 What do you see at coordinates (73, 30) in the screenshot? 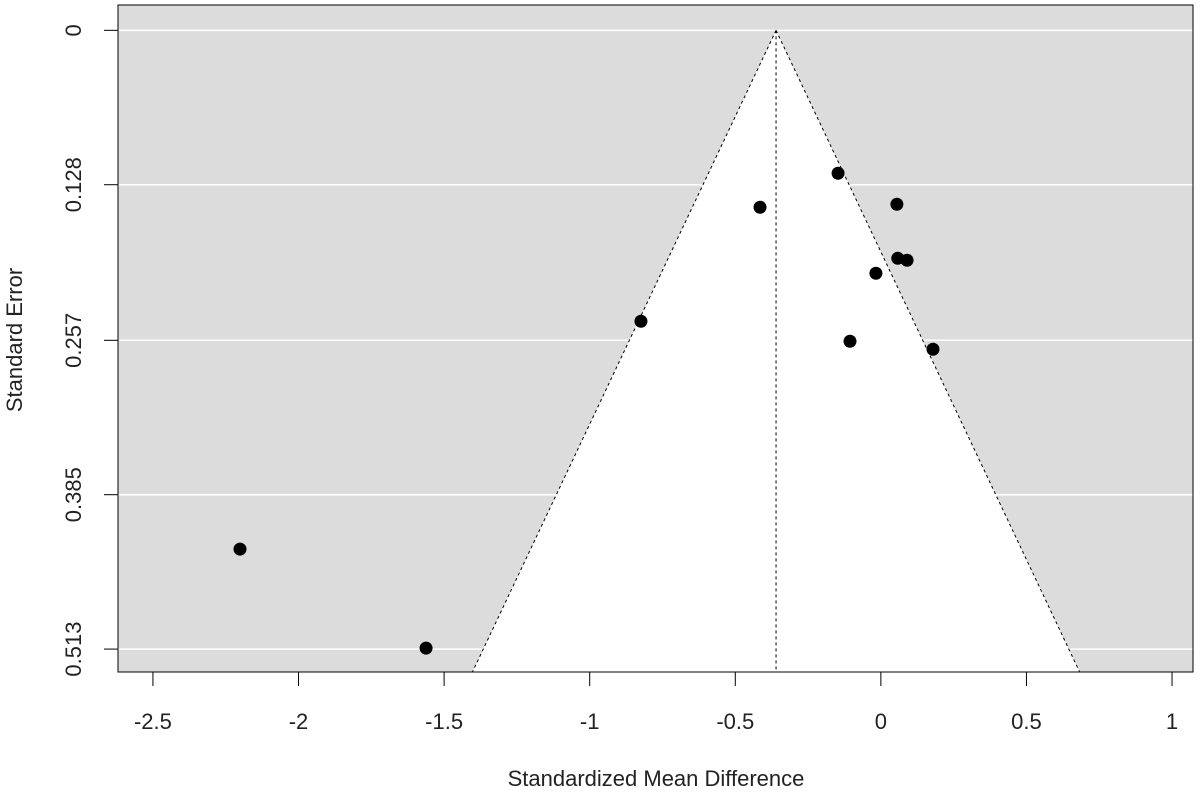
I see `y-tick-label: 0` at bounding box center [73, 30].